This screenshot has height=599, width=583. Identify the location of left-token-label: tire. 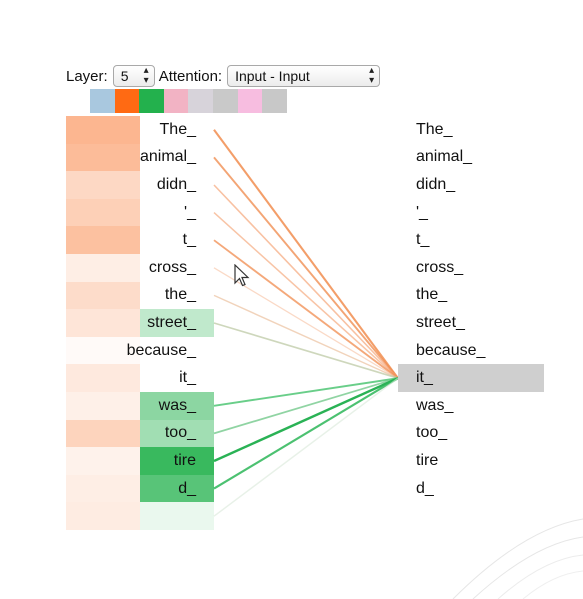
(184, 460).